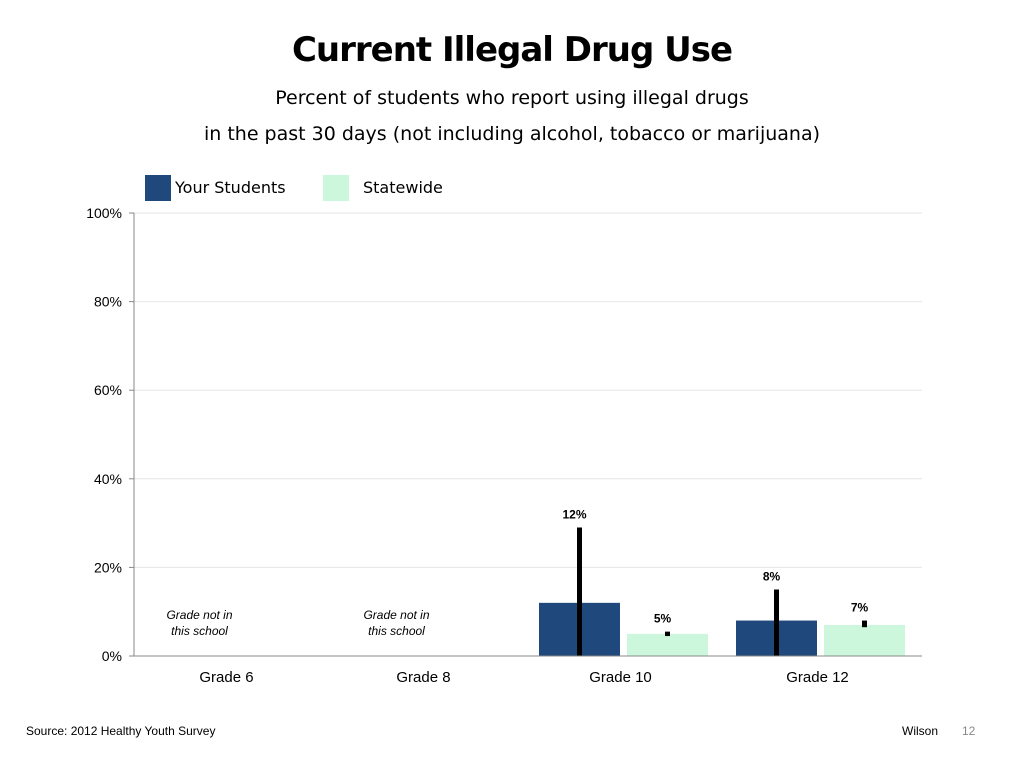  What do you see at coordinates (969, 731) in the screenshot?
I see `footer-page-number: 12` at bounding box center [969, 731].